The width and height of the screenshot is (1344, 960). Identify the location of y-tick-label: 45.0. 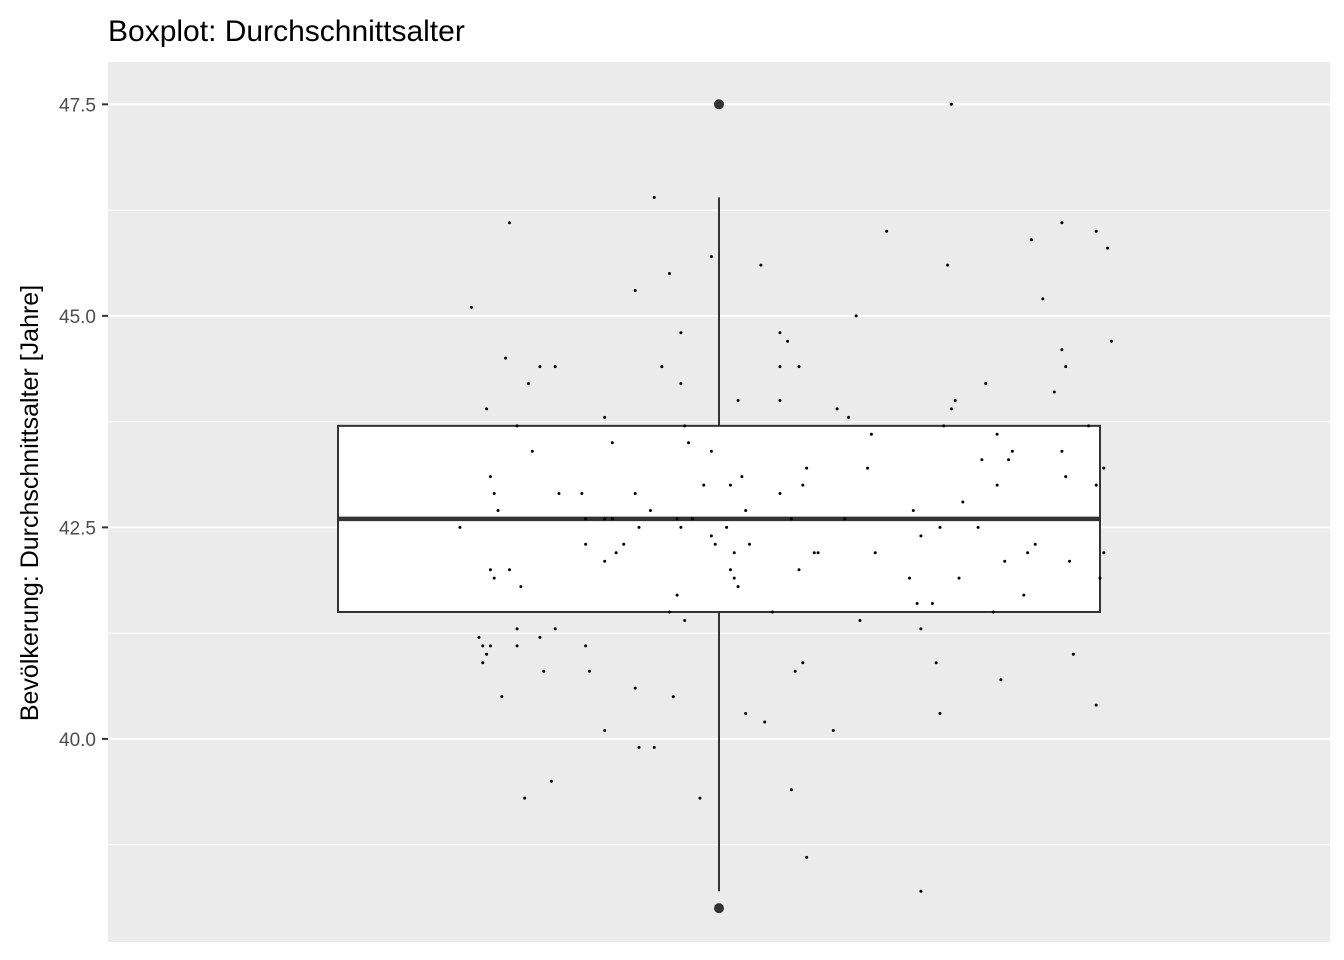
(77, 317).